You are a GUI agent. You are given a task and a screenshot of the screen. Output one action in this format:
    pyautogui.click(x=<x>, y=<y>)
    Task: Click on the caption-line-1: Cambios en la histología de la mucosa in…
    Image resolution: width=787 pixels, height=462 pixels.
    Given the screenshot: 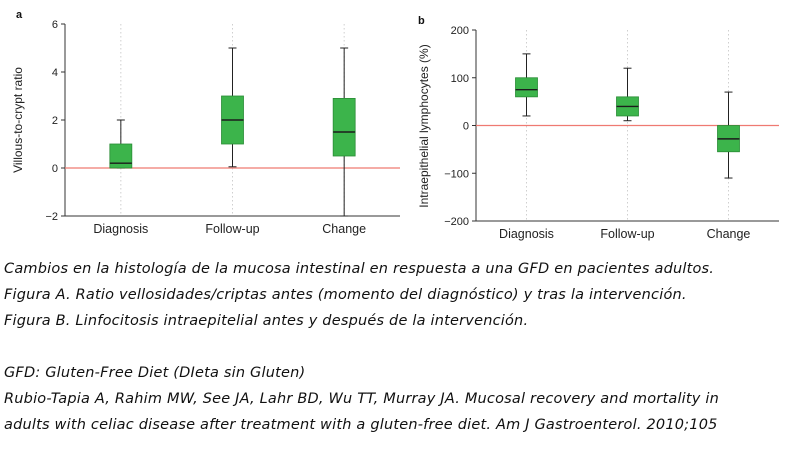 What is the action you would take?
    pyautogui.click(x=359, y=269)
    